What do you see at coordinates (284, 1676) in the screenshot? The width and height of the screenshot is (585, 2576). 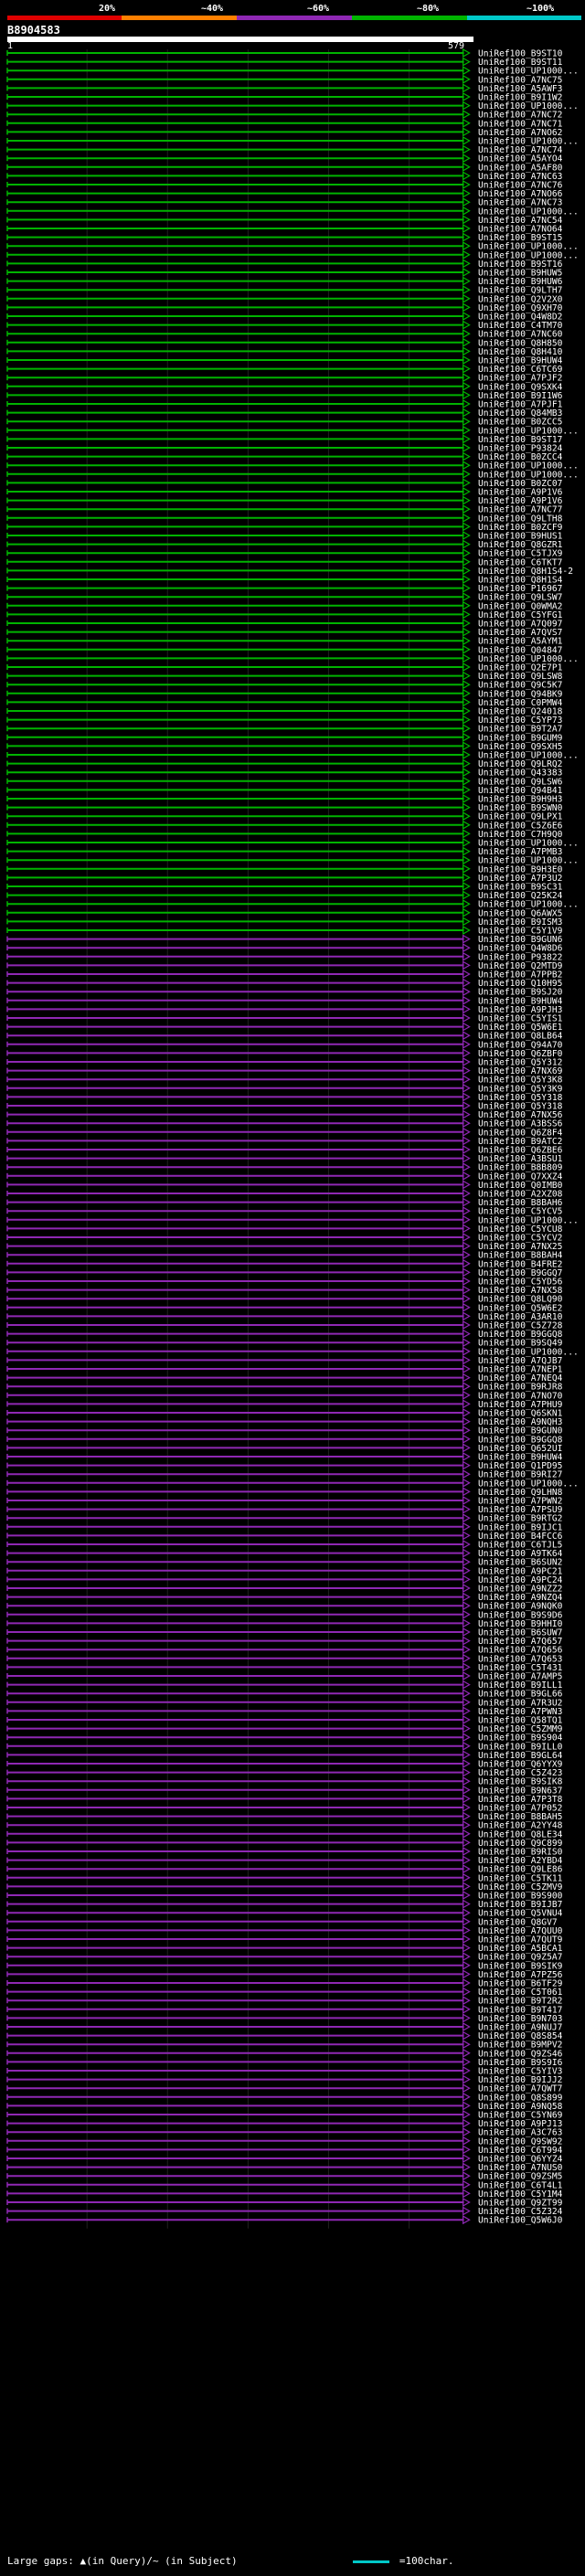 I see `hit-row: UniRef100_A7AMP5` at bounding box center [284, 1676].